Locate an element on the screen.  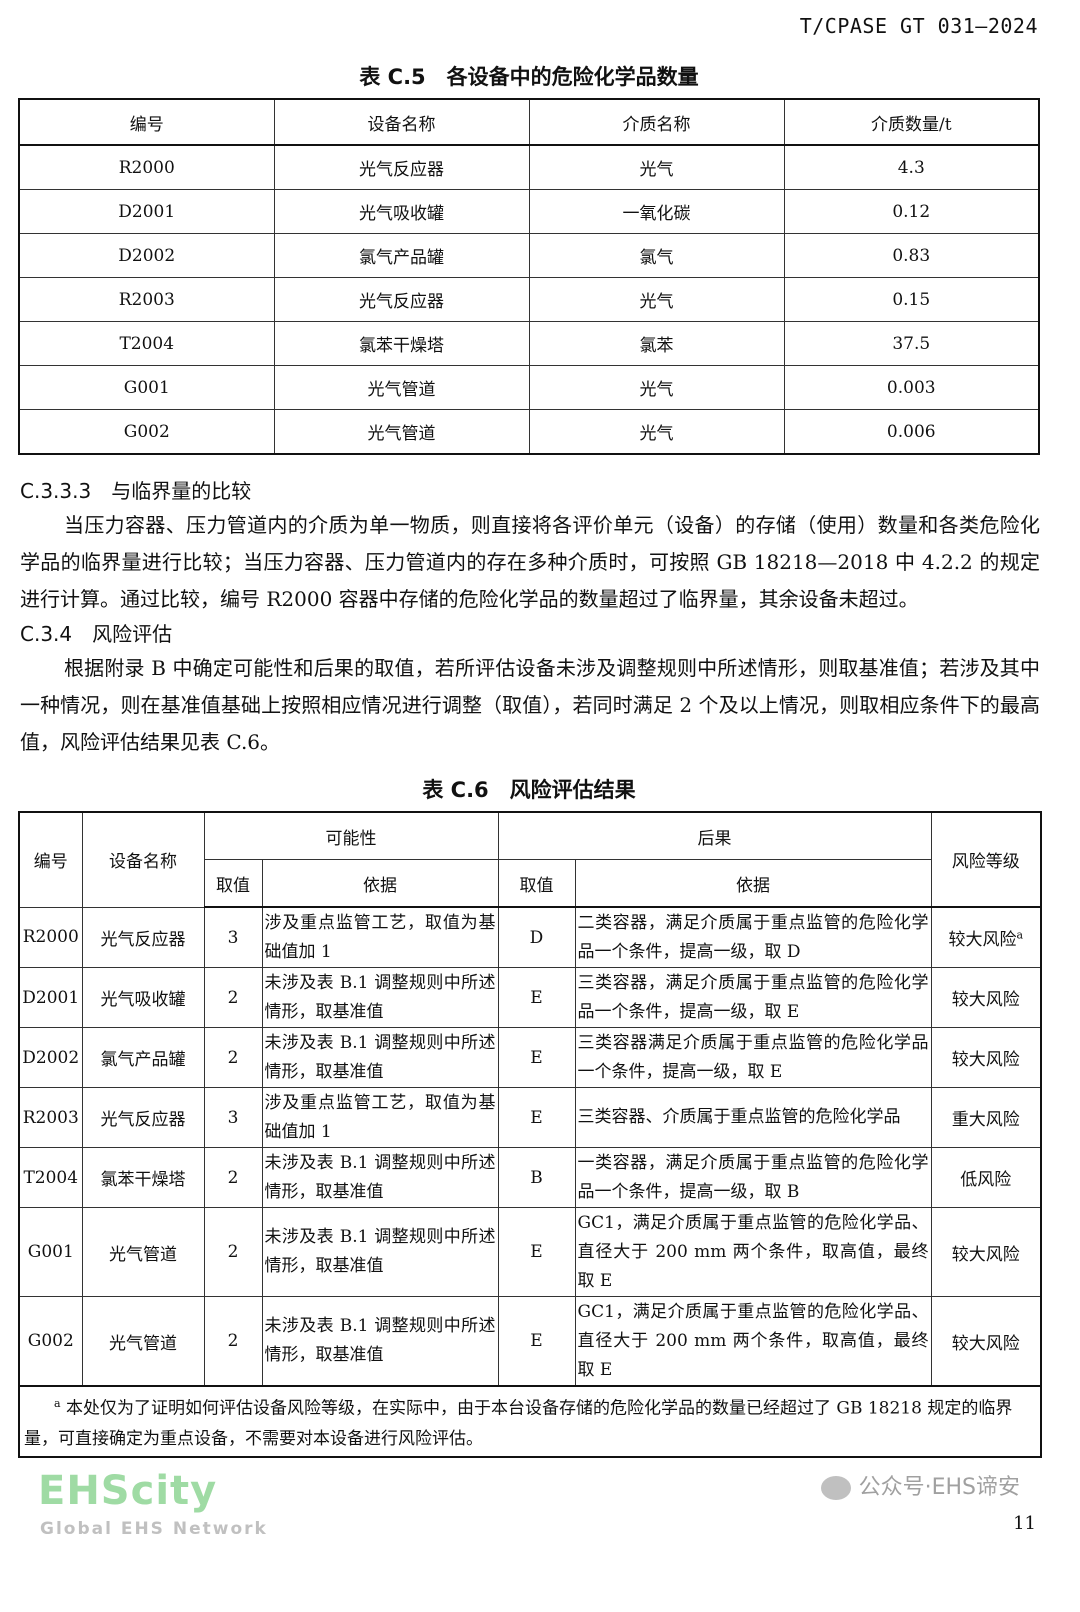
table-cell: R2003 is located at coordinates (146, 299).